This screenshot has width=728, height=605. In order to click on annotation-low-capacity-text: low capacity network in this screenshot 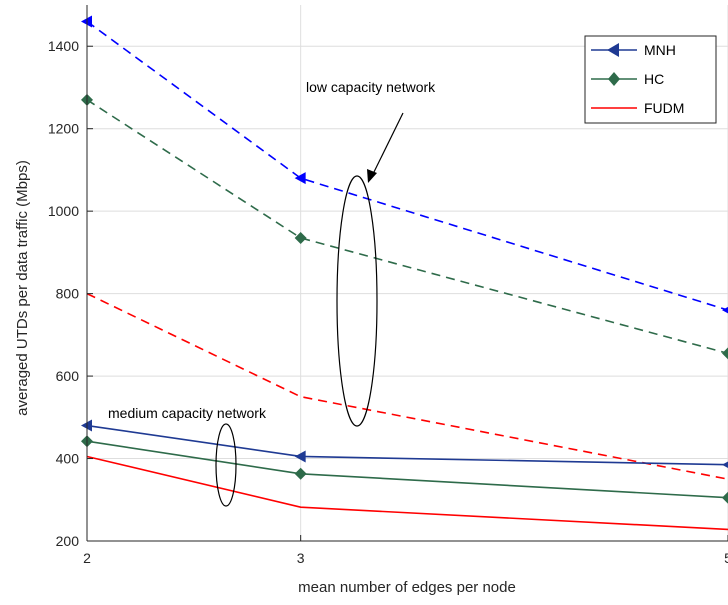, I will do `click(371, 87)`.